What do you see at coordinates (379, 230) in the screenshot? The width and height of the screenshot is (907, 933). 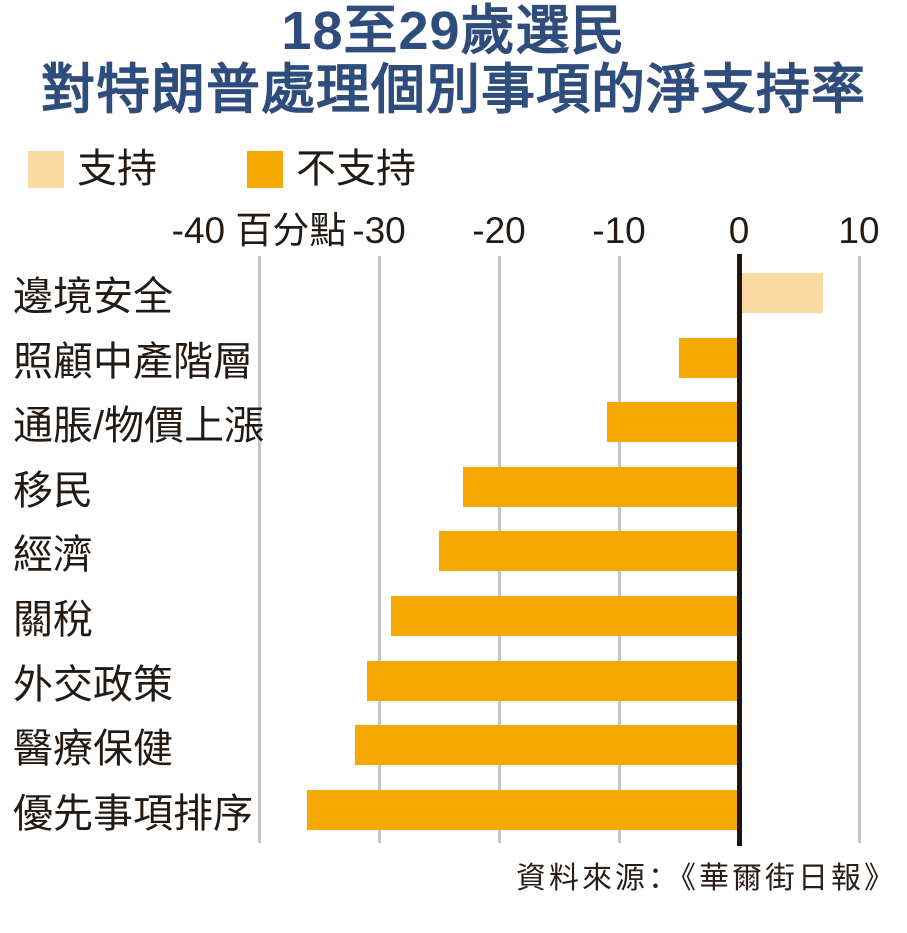 I see `axis-tick-label: -30` at bounding box center [379, 230].